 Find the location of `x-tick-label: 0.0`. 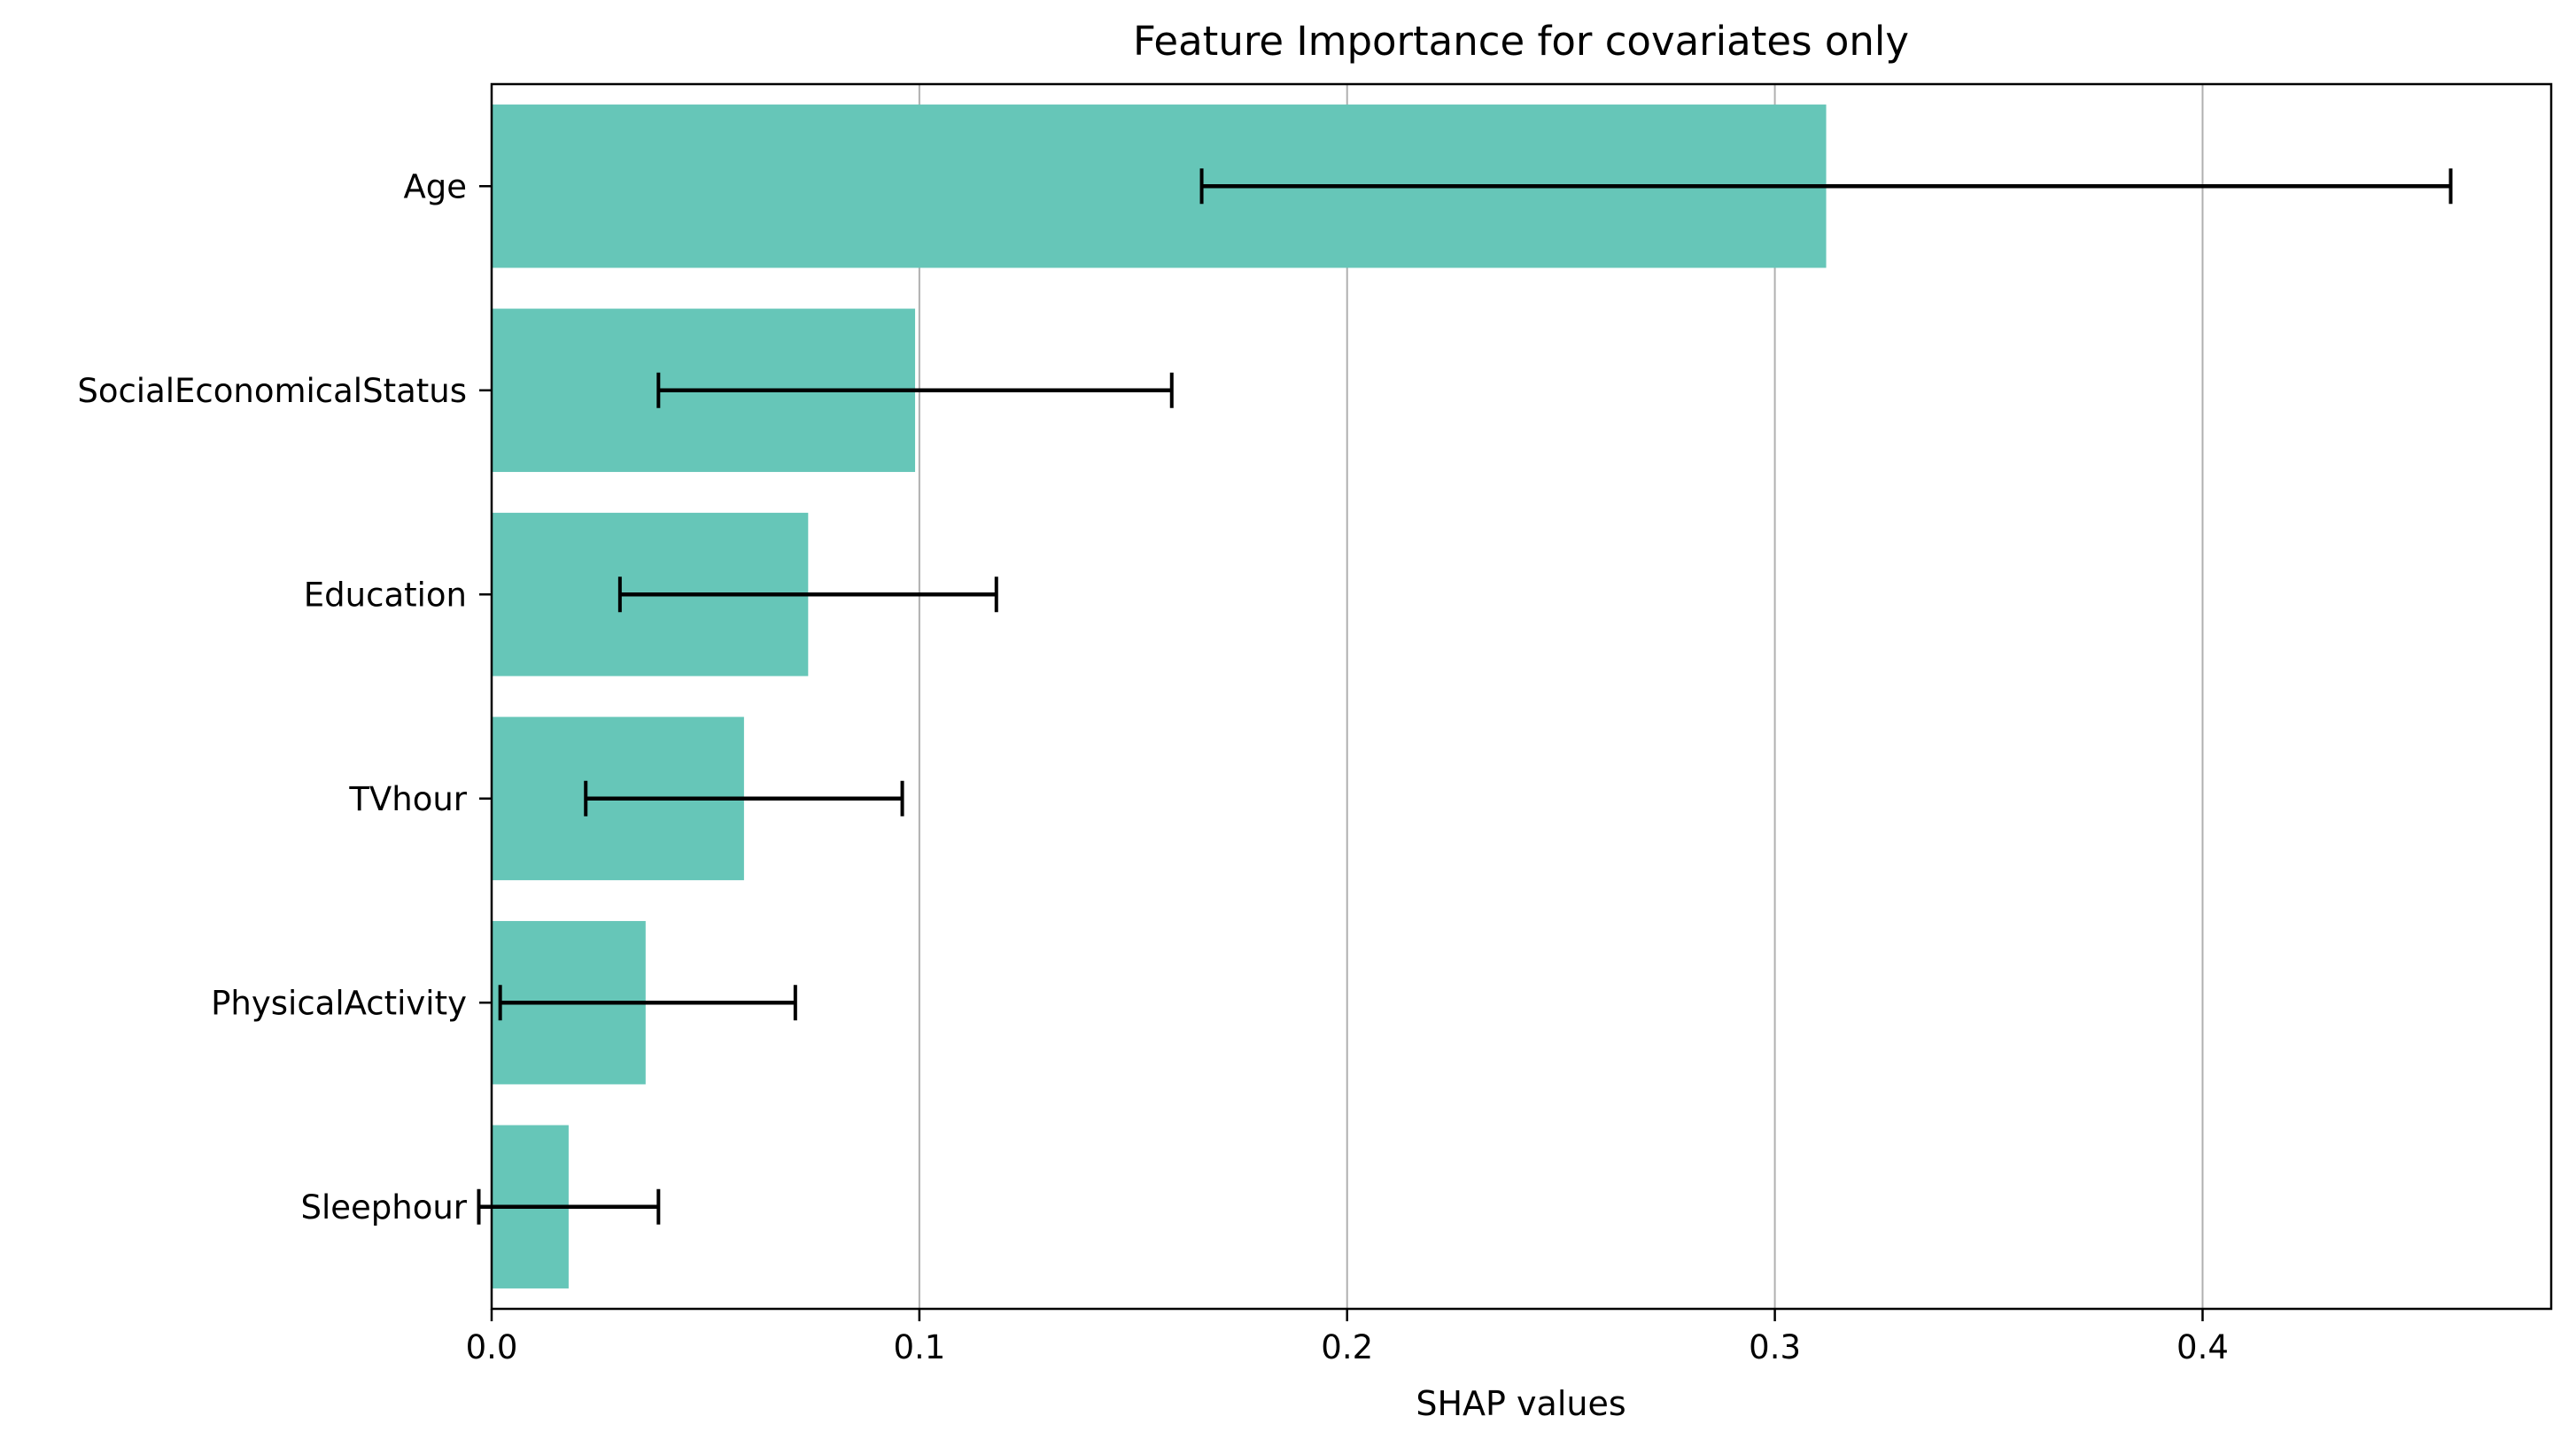

x-tick-label: 0.0 is located at coordinates (492, 1347).